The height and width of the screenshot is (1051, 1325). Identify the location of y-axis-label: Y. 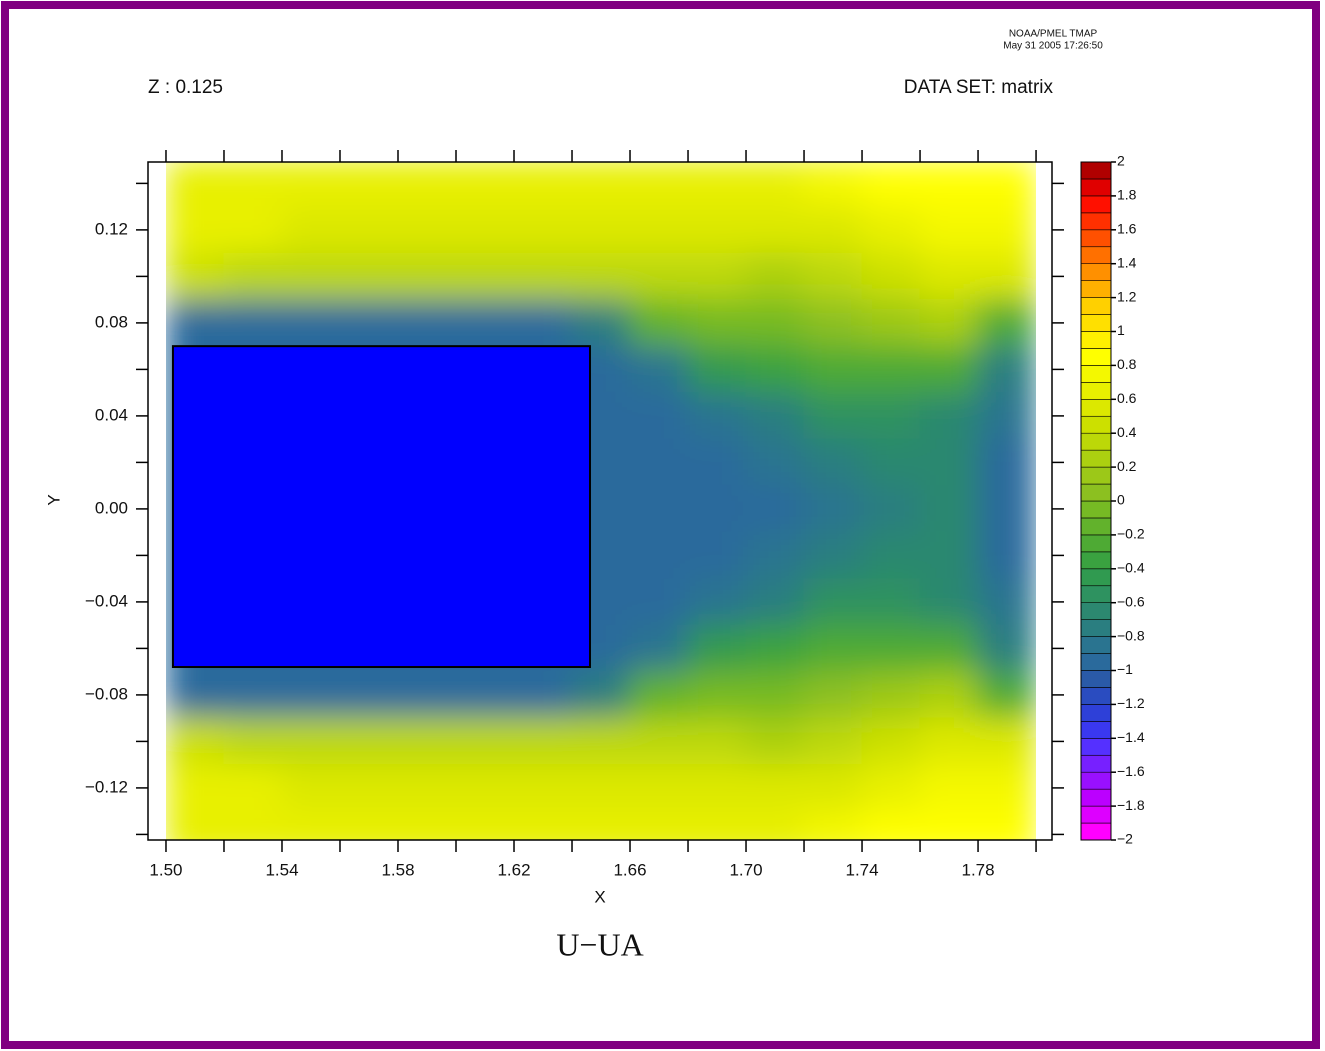
(53, 499).